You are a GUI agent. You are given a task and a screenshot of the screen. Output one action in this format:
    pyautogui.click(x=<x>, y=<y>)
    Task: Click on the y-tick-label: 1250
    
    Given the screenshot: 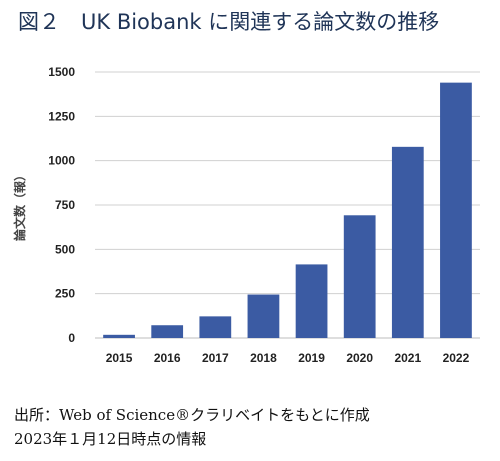 What is the action you would take?
    pyautogui.click(x=61, y=116)
    